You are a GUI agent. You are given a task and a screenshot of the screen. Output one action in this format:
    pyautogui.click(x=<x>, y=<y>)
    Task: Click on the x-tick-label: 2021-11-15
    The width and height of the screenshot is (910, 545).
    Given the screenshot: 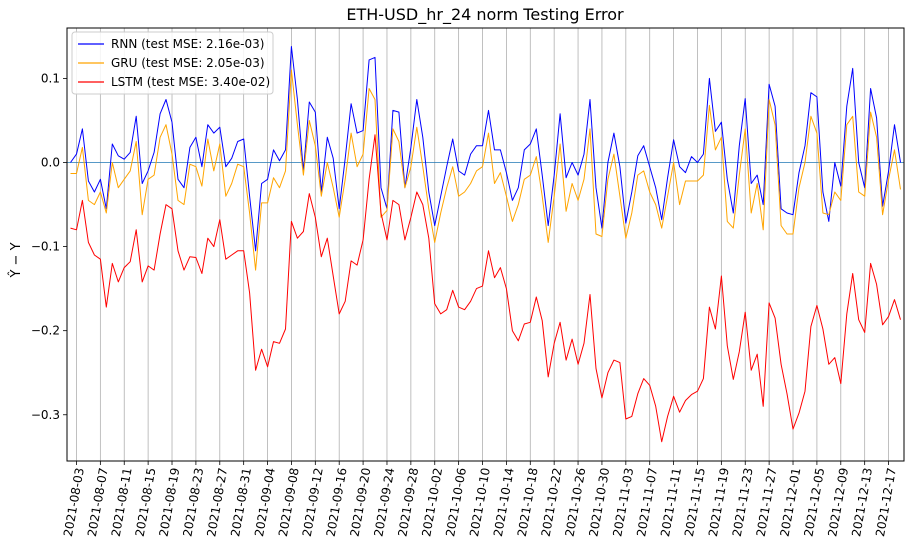 What is the action you would take?
    pyautogui.click(x=695, y=502)
    